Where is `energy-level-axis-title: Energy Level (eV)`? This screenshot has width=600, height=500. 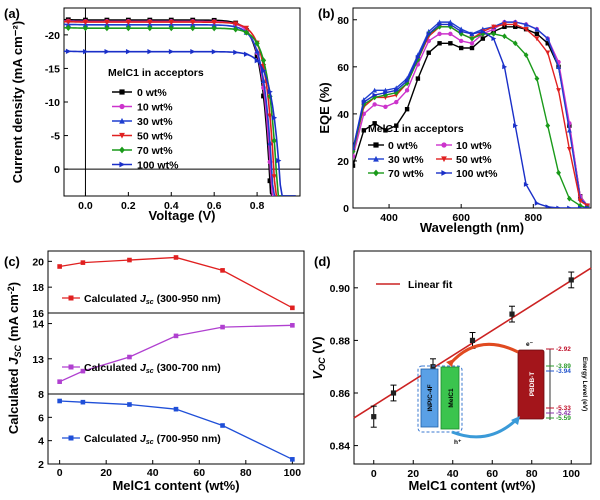
energy-level-axis-title: Energy Level (eV) is located at coordinates (584, 384).